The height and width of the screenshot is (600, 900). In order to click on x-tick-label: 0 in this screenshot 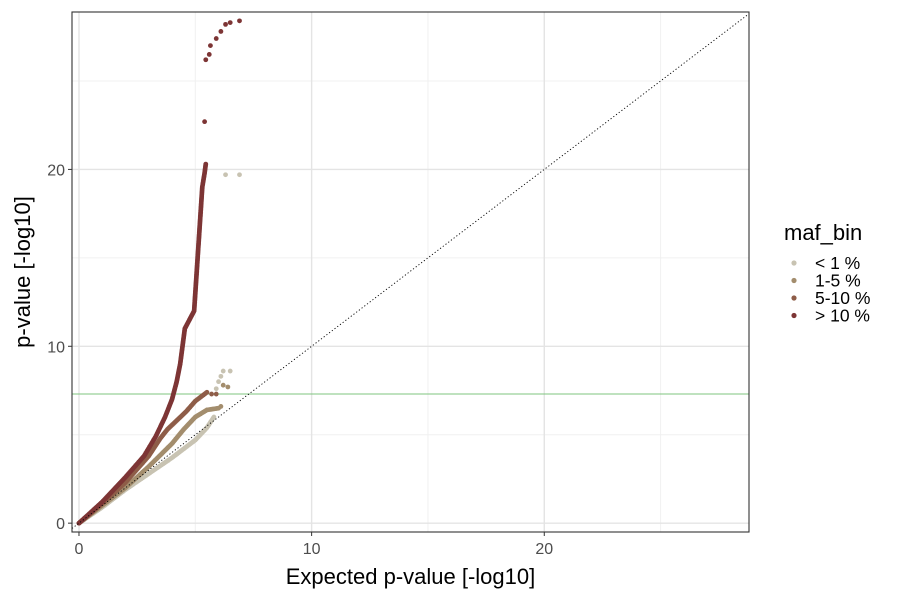, I will do `click(79, 549)`.